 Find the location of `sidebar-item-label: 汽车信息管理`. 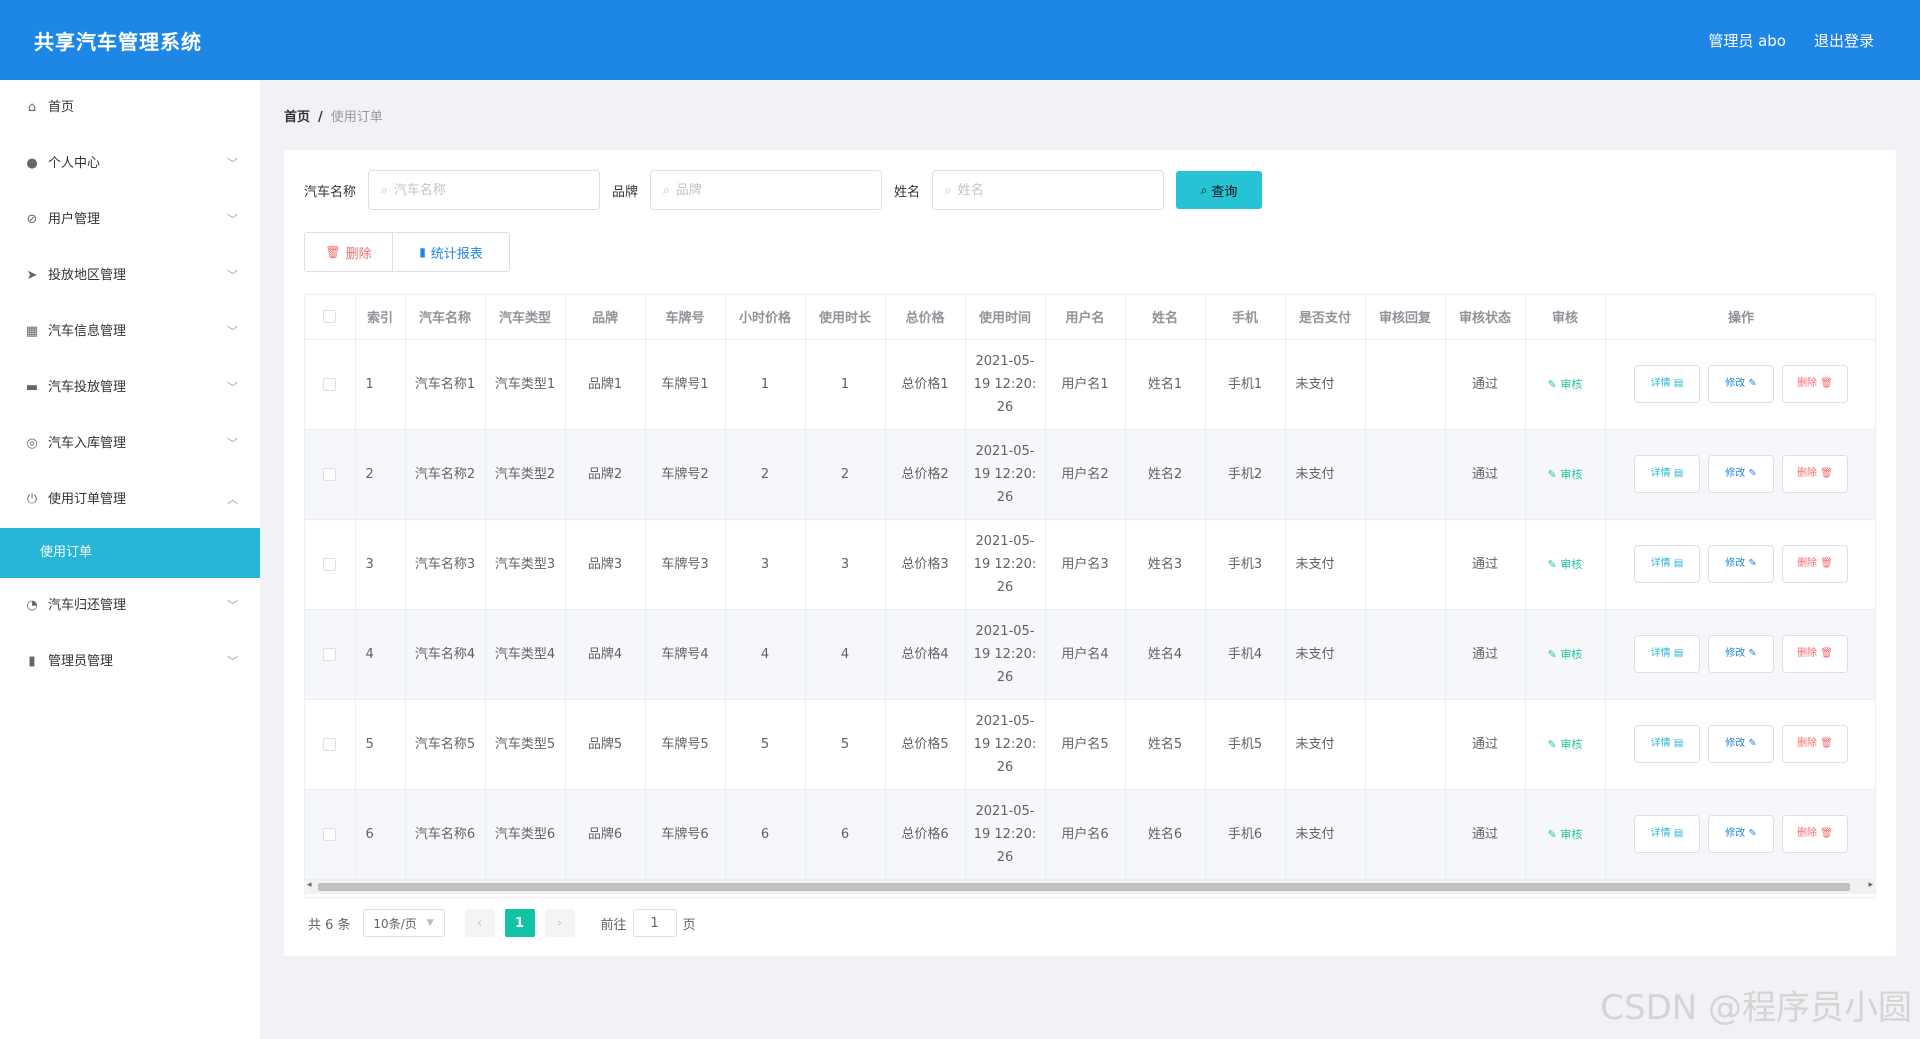

sidebar-item-label: 汽车信息管理 is located at coordinates (87, 331).